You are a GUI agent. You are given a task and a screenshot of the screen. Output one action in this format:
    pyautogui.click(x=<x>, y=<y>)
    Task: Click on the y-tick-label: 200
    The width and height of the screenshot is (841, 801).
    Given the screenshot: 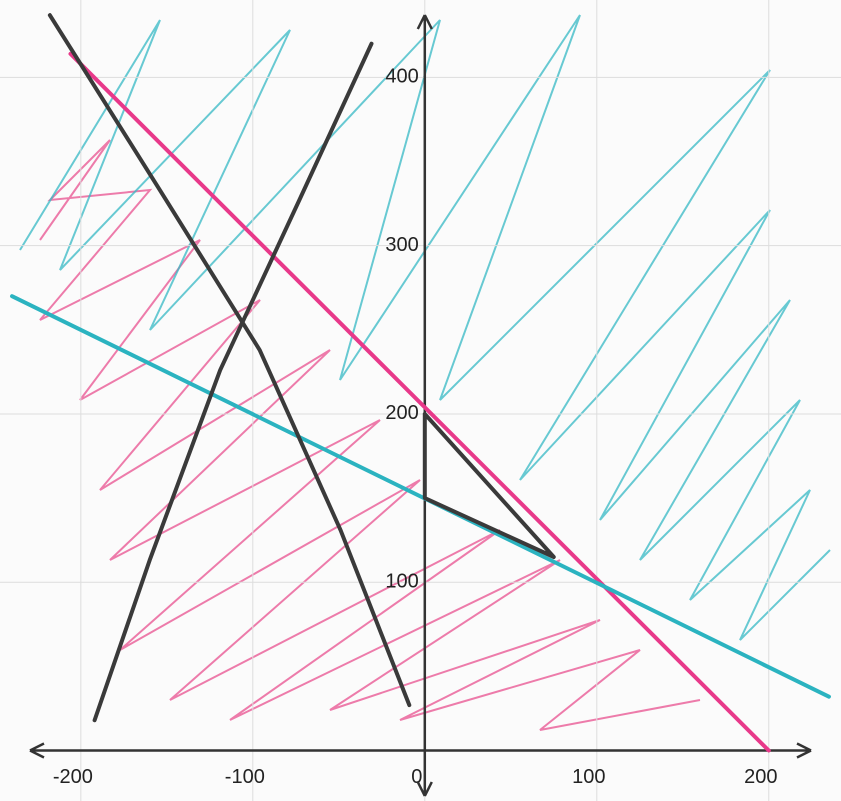 What is the action you would take?
    pyautogui.click(x=401, y=413)
    